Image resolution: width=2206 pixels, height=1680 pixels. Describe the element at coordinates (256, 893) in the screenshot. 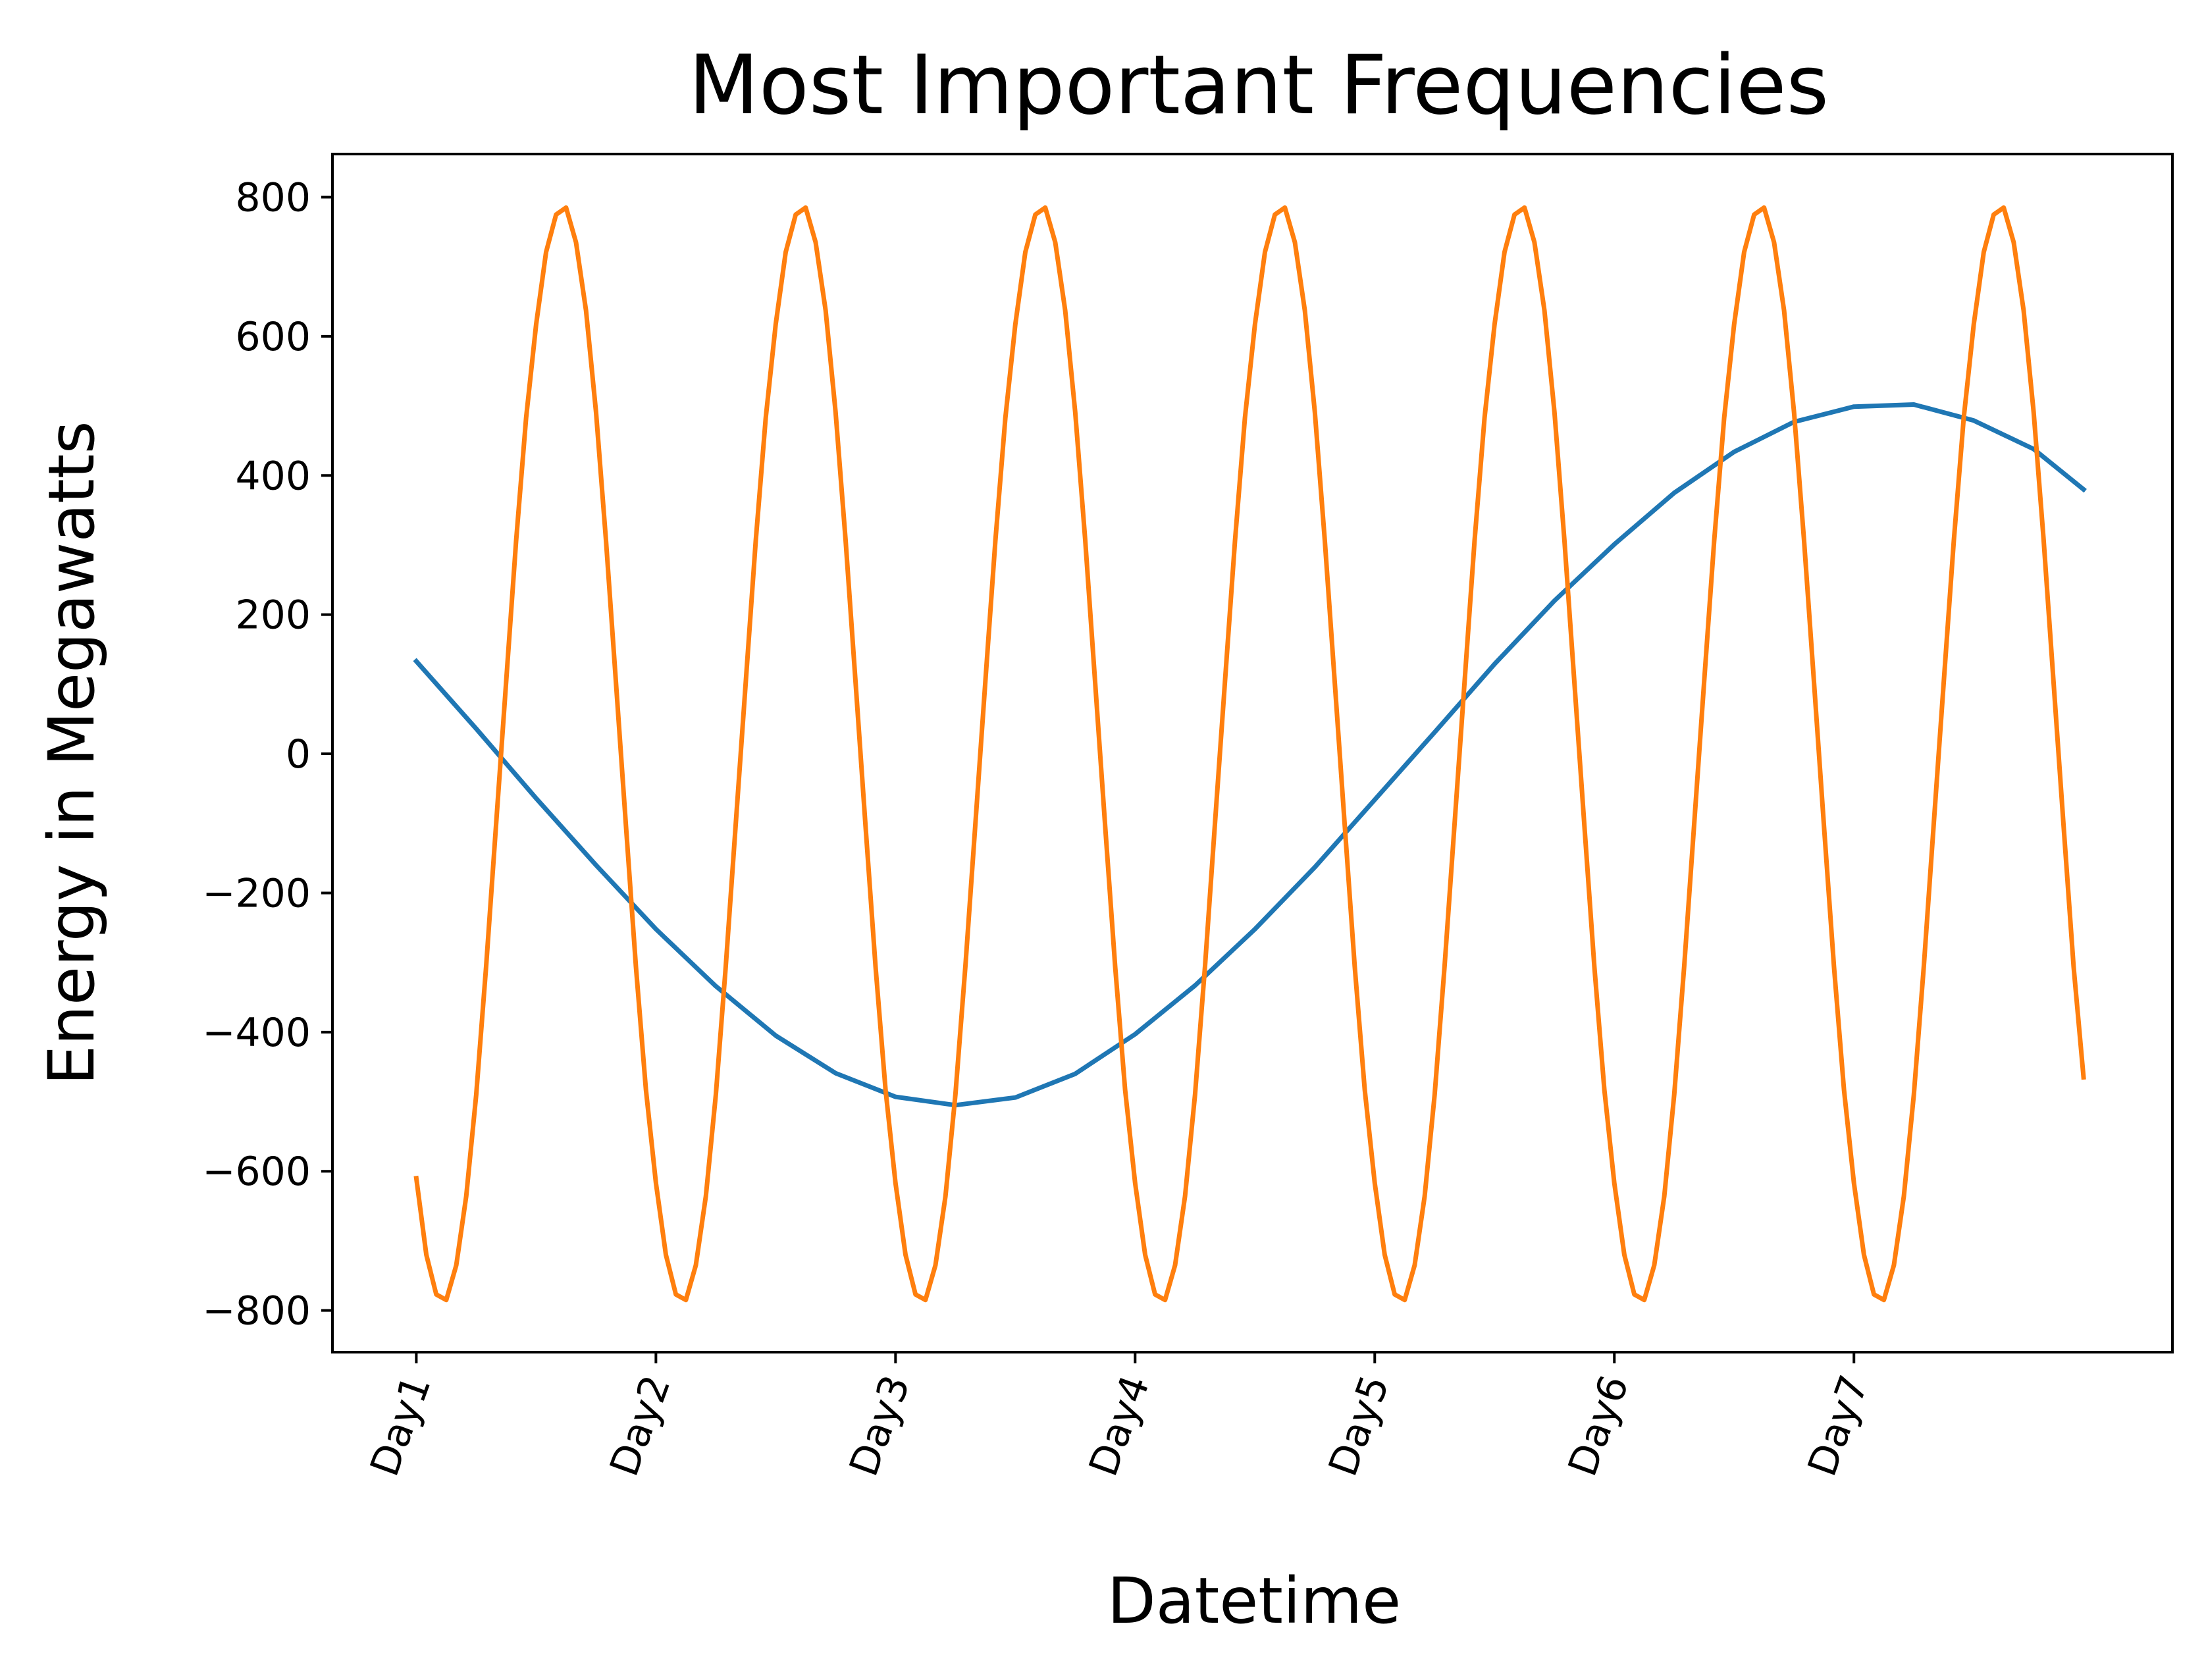

I see `y-tick-label: −200` at that location.